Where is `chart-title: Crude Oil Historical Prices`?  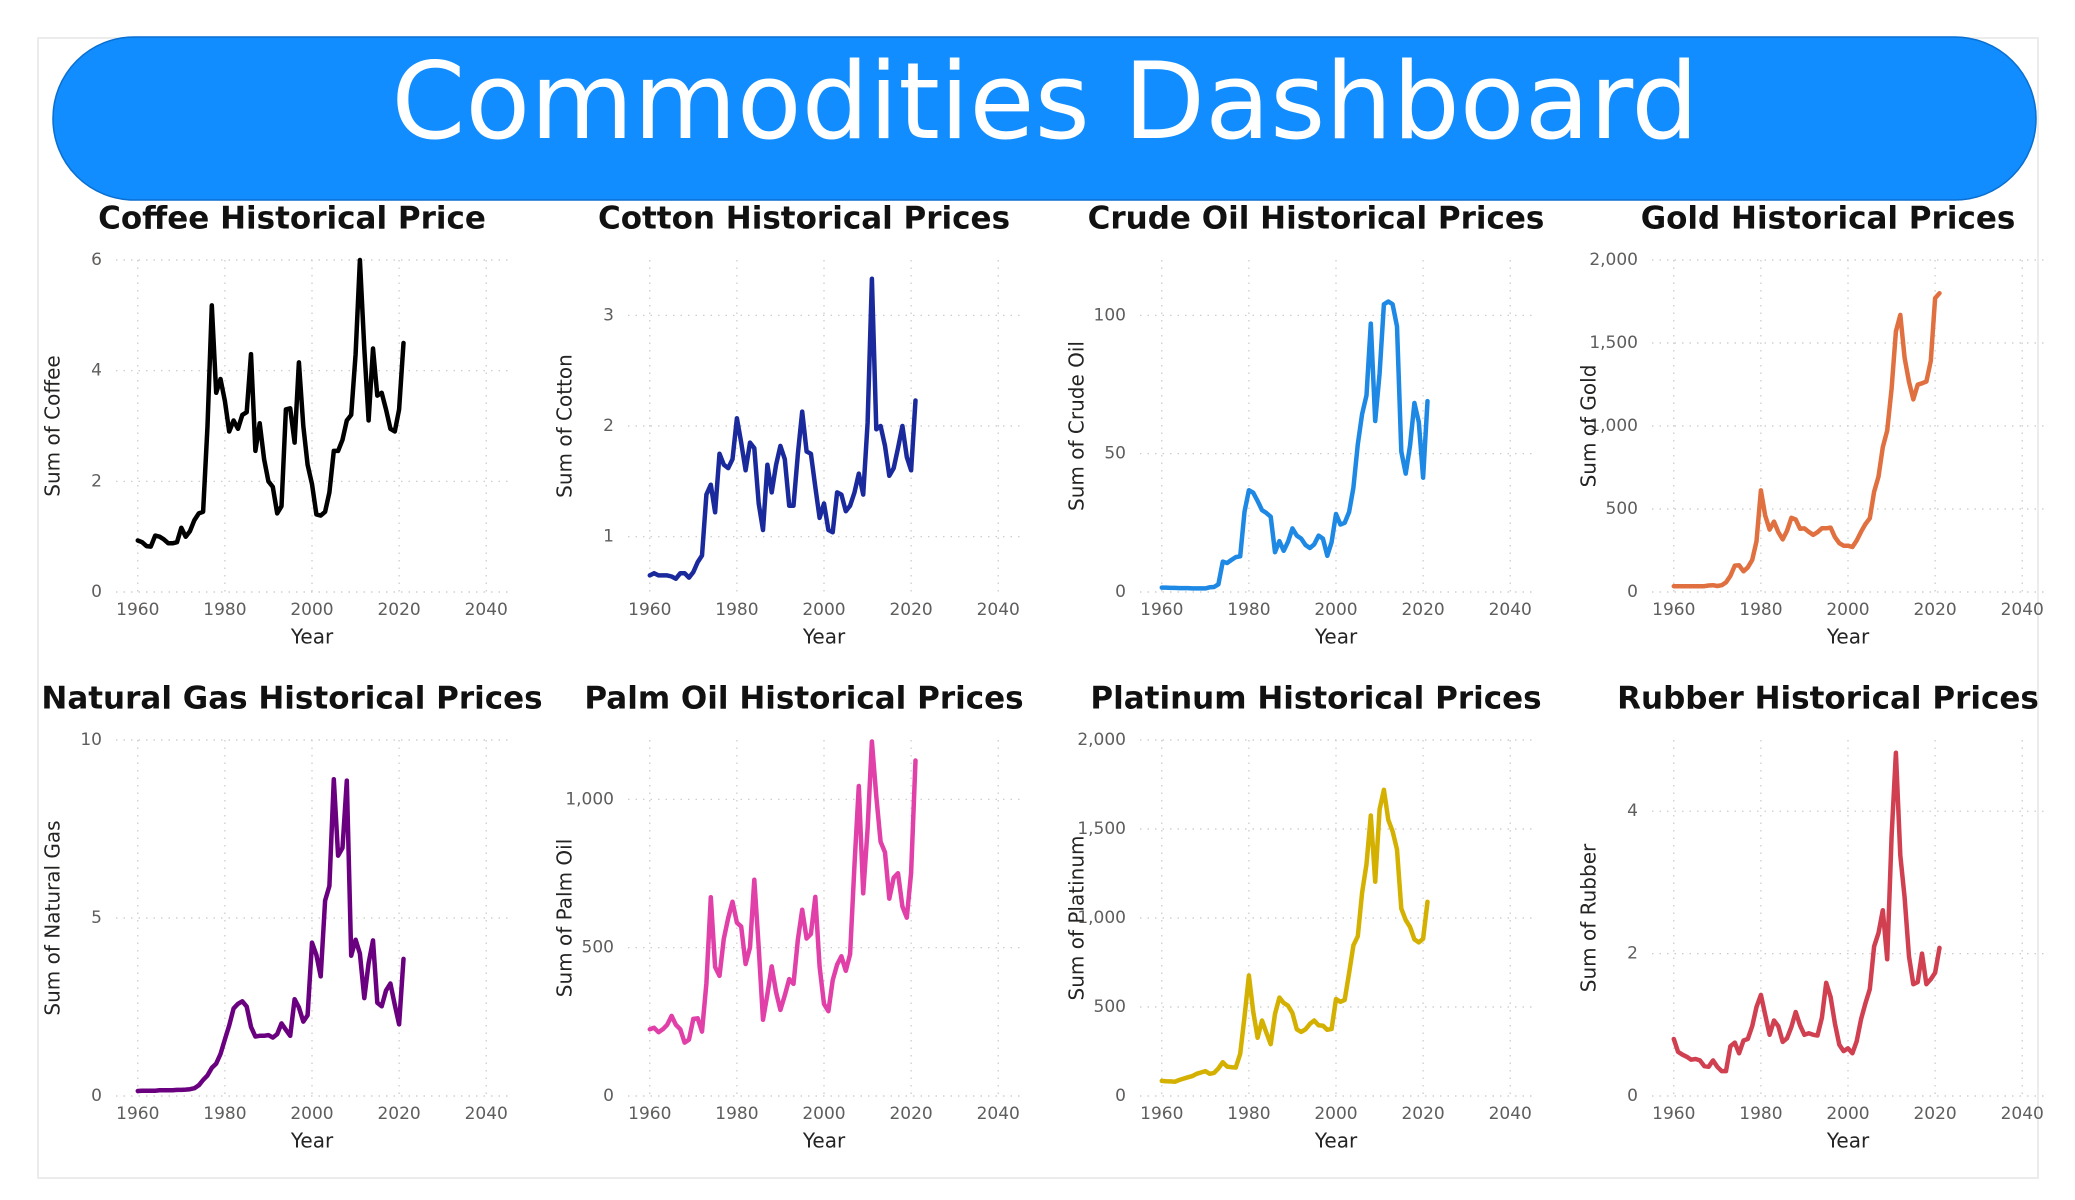 chart-title: Crude Oil Historical Prices is located at coordinates (1316, 219).